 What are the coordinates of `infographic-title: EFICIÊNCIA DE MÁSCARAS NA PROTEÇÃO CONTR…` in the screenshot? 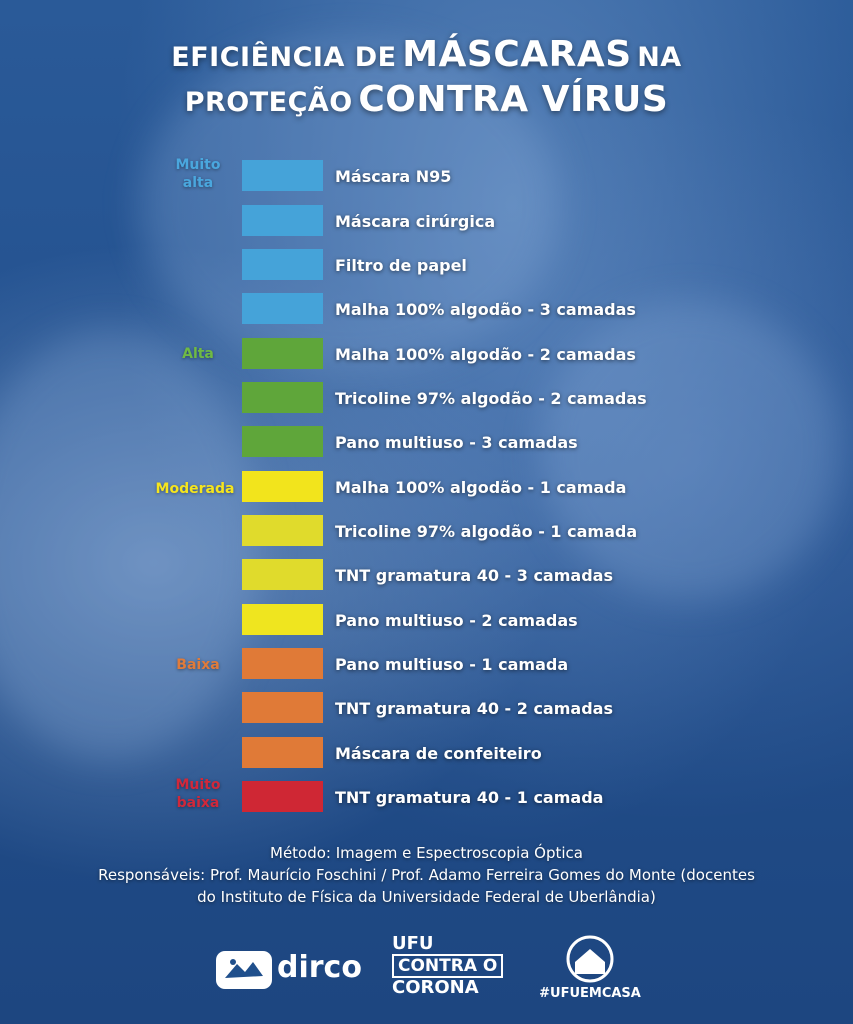 It's located at (426, 77).